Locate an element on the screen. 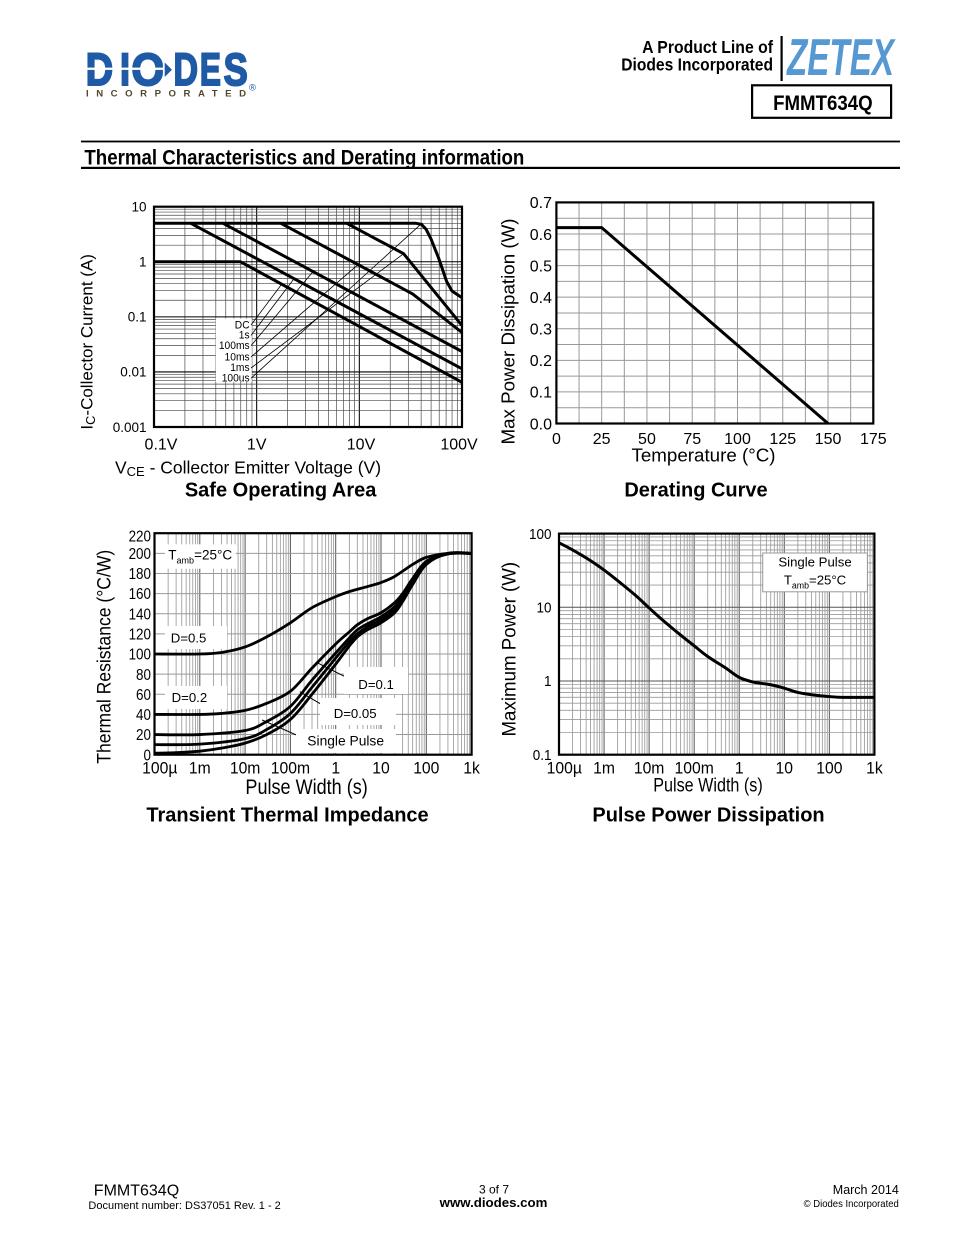 The image size is (954, 1235). svg-text: 75 is located at coordinates (692, 439).